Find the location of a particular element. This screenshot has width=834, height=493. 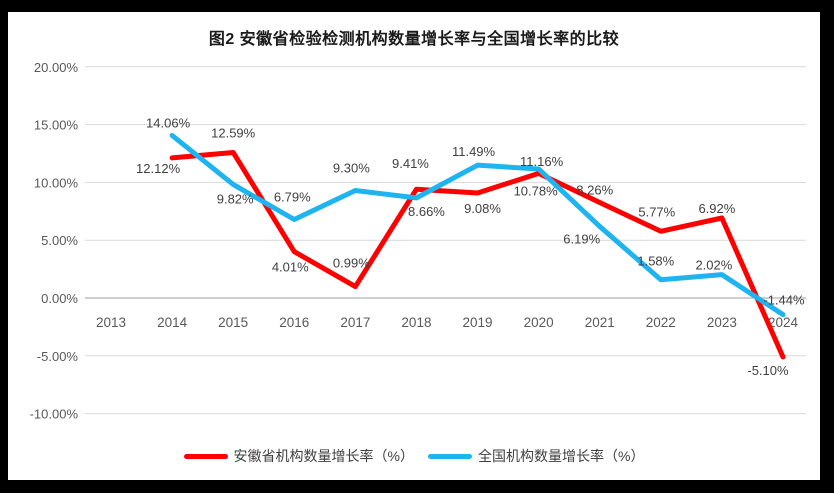

chart-title: 图2 安徽省检验检测机构数量增长率与全国增长率的比较 is located at coordinates (414, 39).